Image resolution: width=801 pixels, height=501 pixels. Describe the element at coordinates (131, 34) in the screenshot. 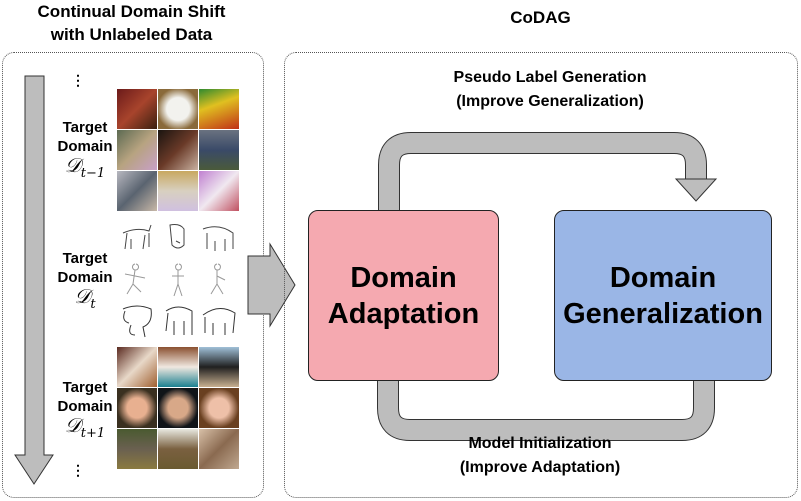

I see `left-title-line2: with Unlabeled Data` at that location.